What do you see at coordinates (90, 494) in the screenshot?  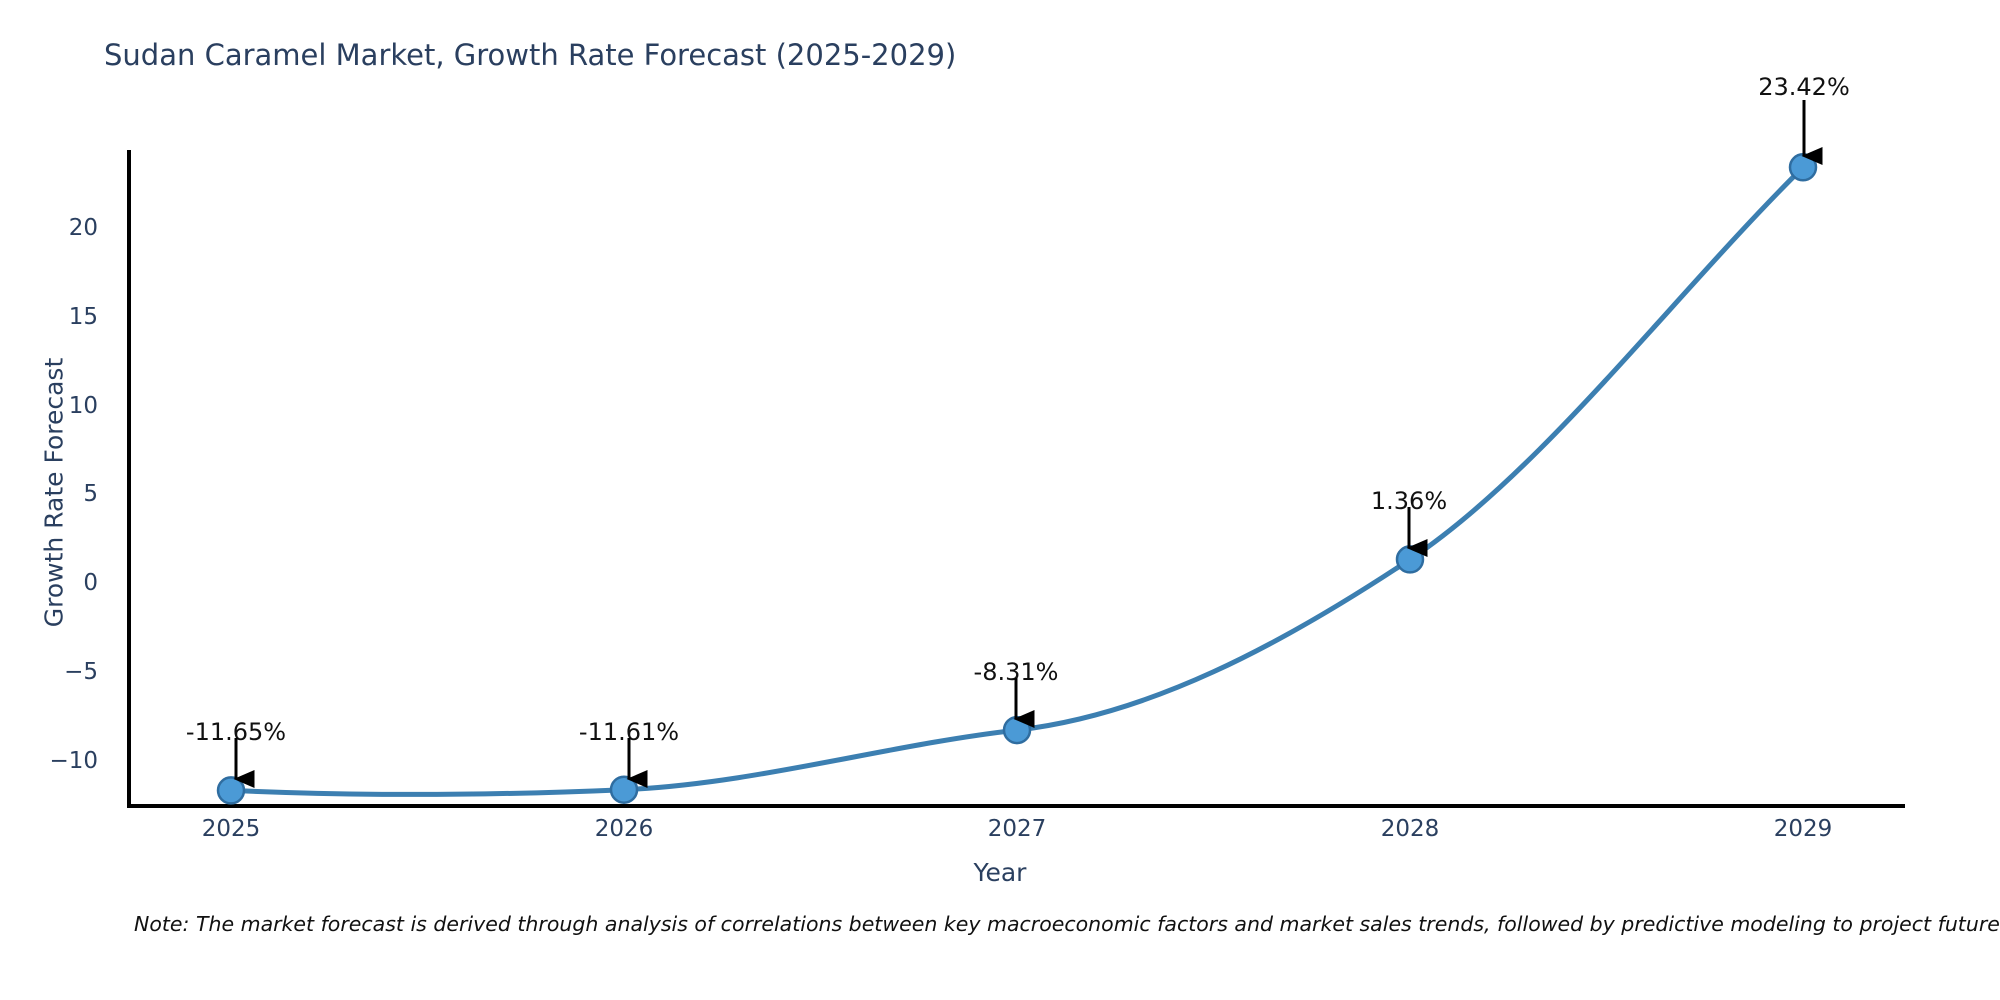 I see `y-tick-label-5: 5` at bounding box center [90, 494].